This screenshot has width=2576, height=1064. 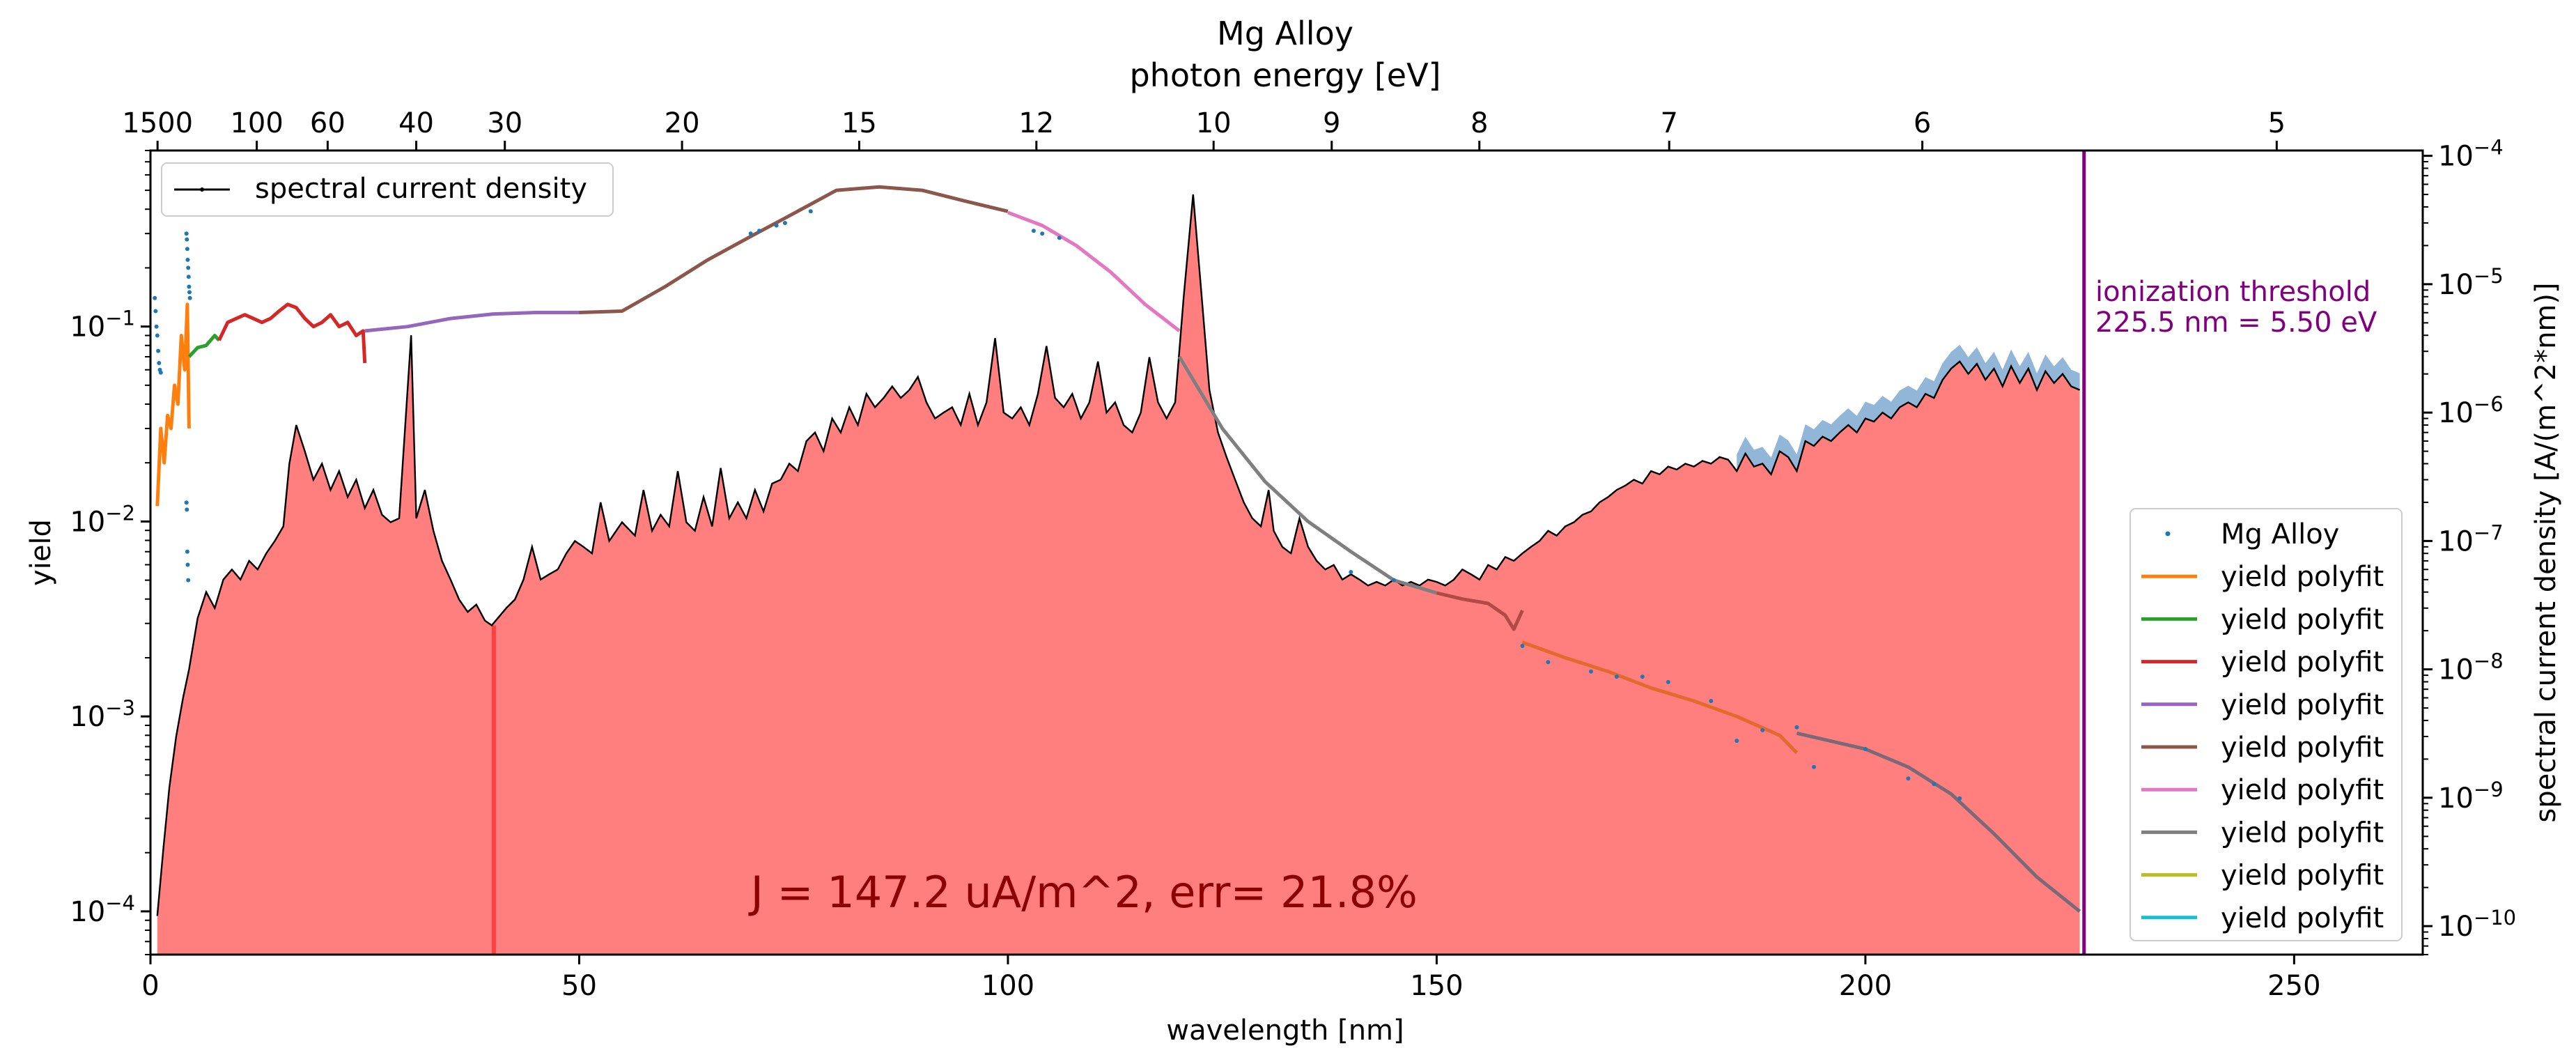 What do you see at coordinates (2471, 796) in the screenshot?
I see `right-tick-label: 10⁻⁹` at bounding box center [2471, 796].